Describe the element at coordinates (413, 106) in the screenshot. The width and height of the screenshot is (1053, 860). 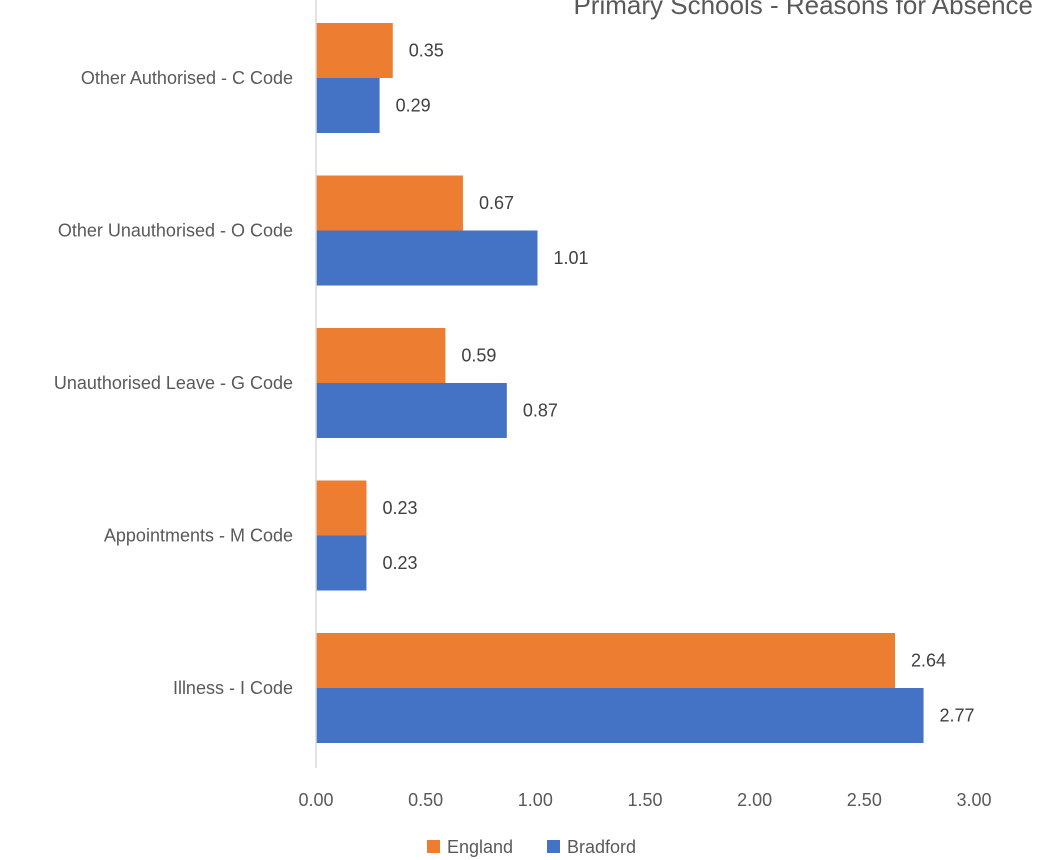
I see `data-label: 0.29` at that location.